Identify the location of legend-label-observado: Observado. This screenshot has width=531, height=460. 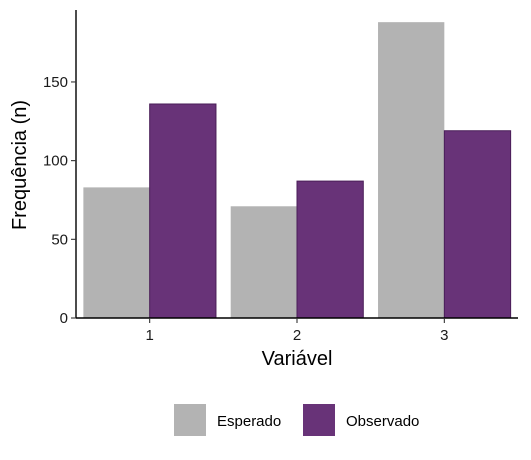
(382, 421).